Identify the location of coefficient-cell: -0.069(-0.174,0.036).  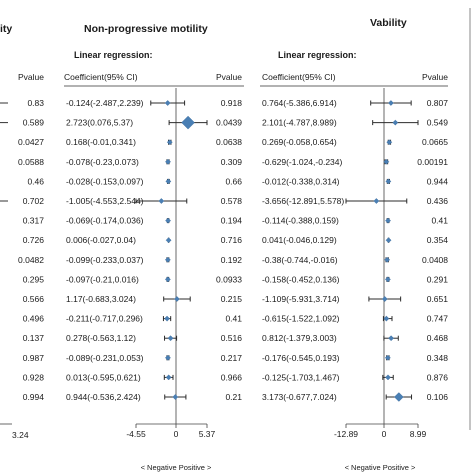
(105, 221).